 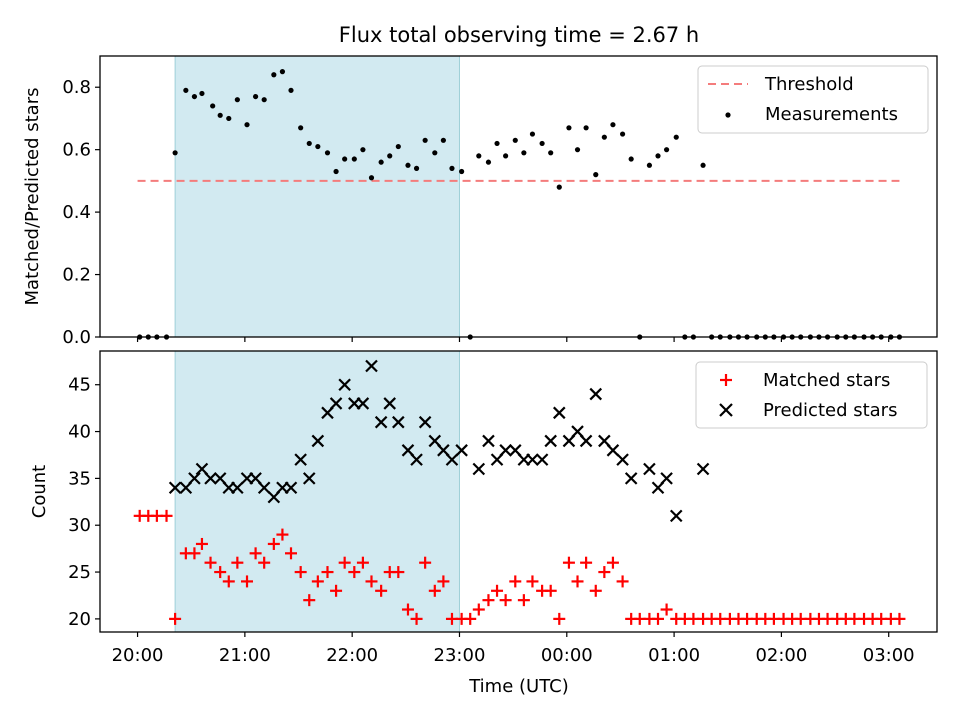 I want to click on legend-threshold-label: Threshold, so click(x=809, y=84).